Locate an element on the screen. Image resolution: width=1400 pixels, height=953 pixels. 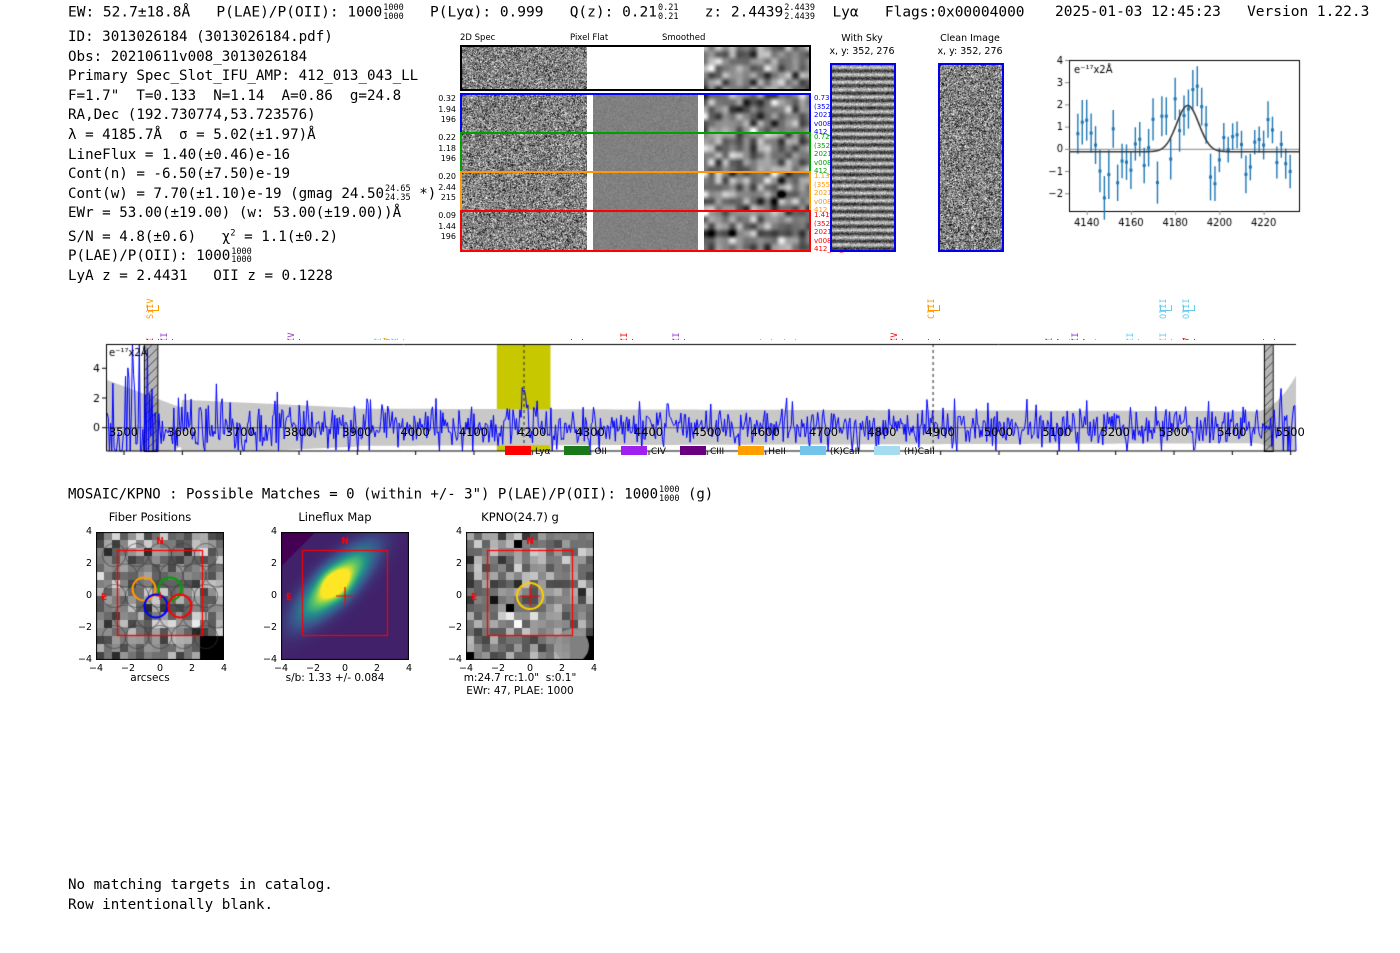
panel-title-fiber-positions: Fiber Positions is located at coordinates (150, 517).